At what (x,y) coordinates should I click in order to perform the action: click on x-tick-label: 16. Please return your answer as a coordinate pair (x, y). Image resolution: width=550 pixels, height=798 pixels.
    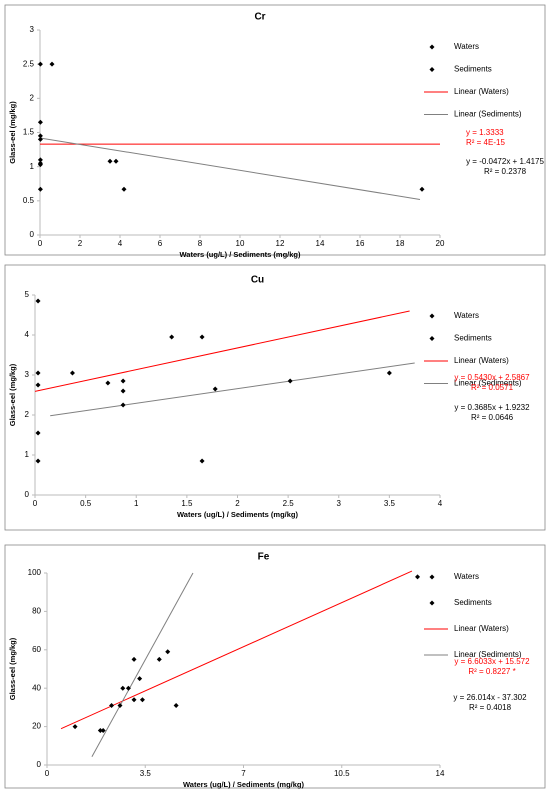
    Looking at the image, I should click on (360, 243).